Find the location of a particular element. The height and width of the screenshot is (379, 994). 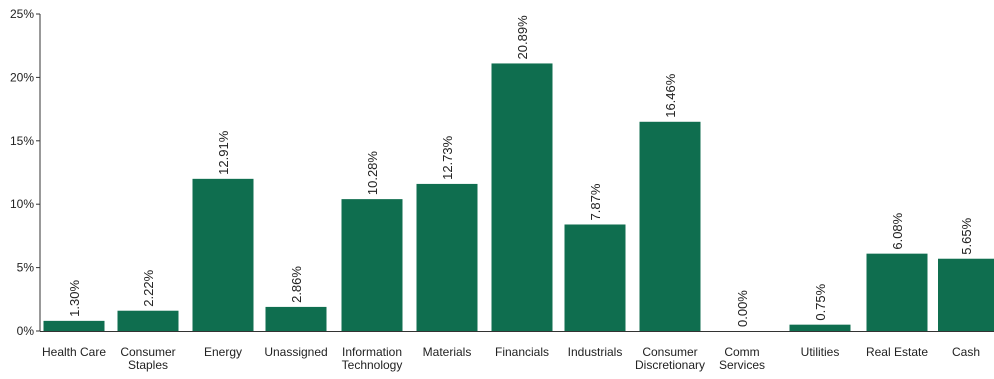

category-label: Technology is located at coordinates (372, 365).